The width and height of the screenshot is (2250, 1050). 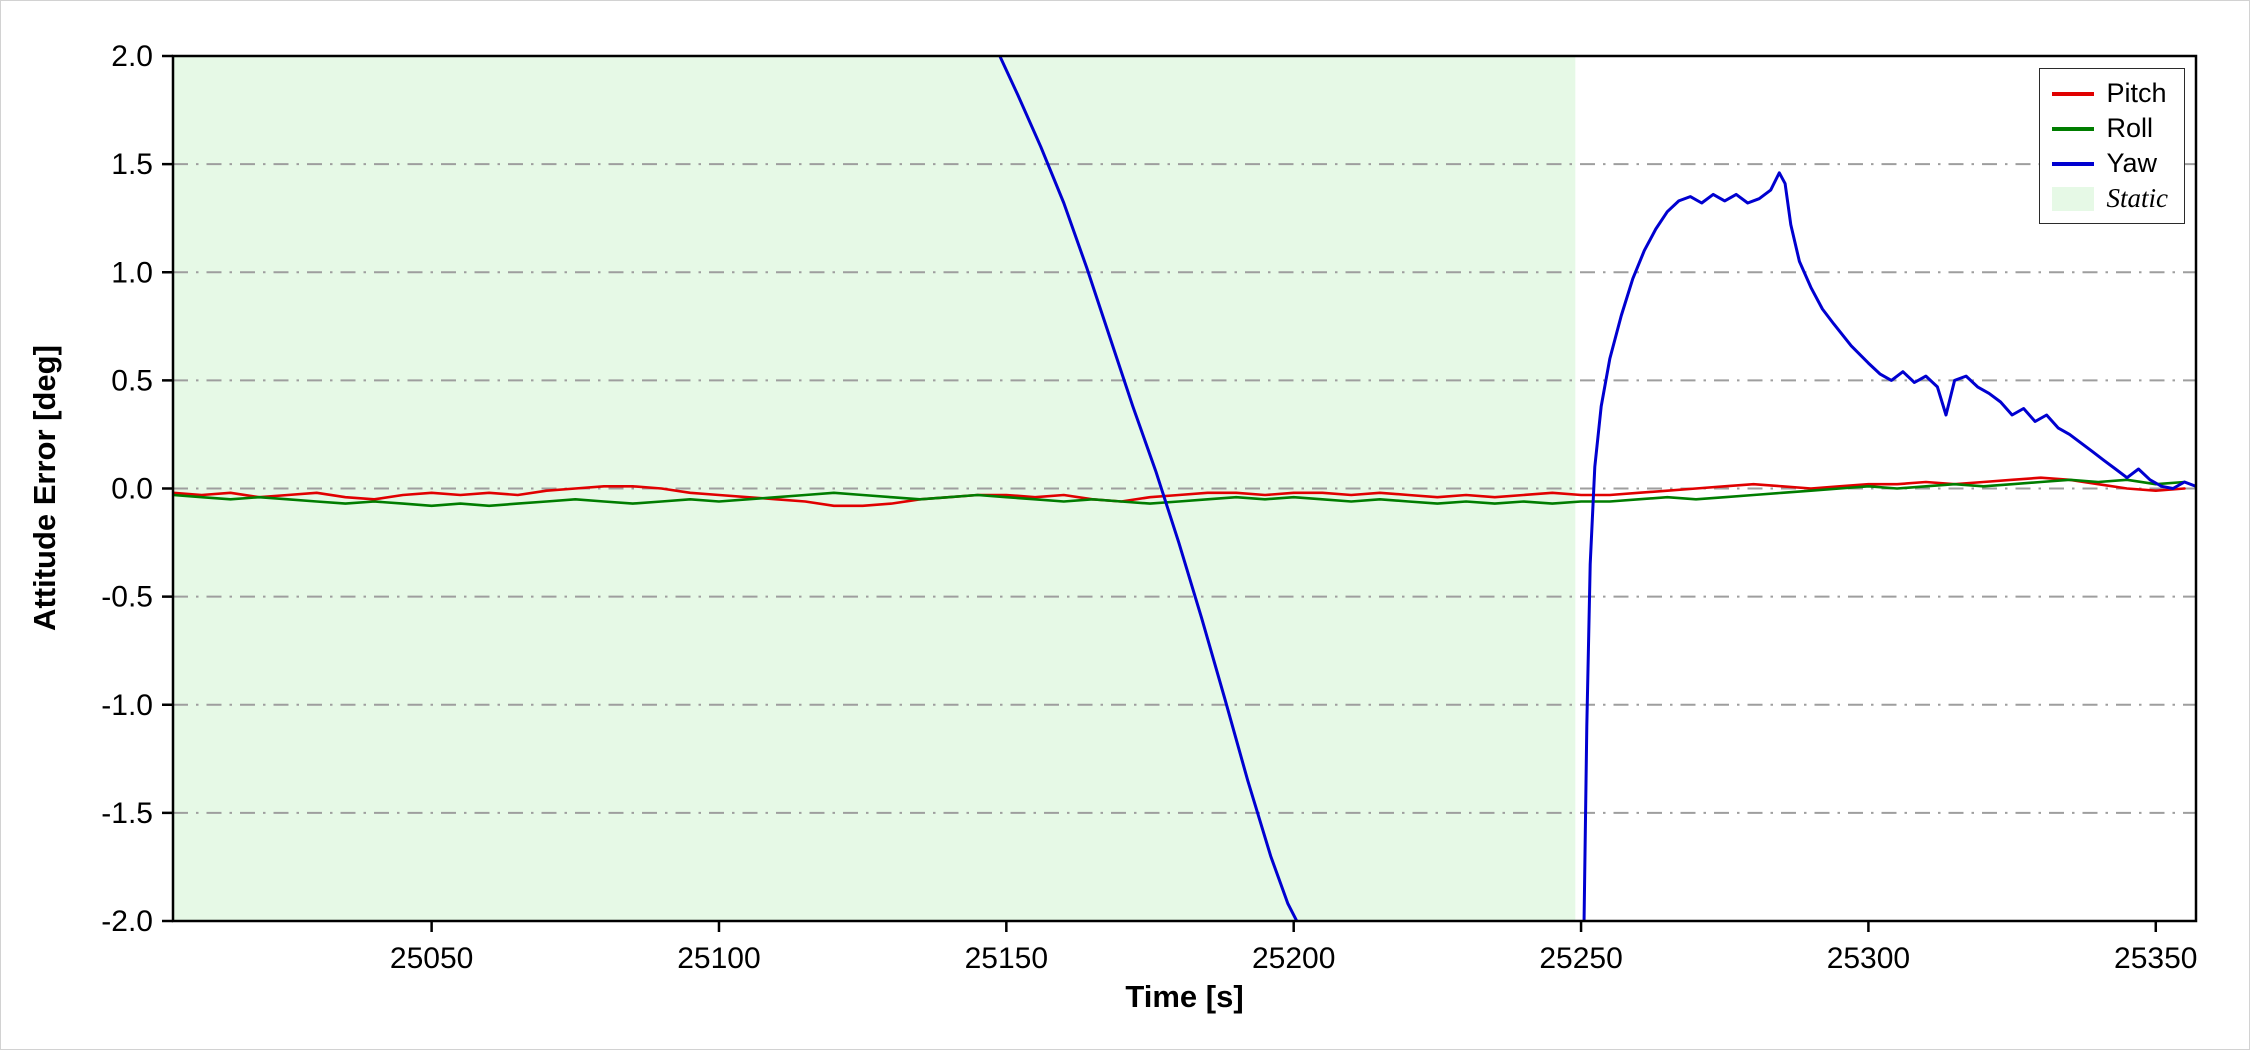 I want to click on roll-line-swatch, so click(x=2072, y=128).